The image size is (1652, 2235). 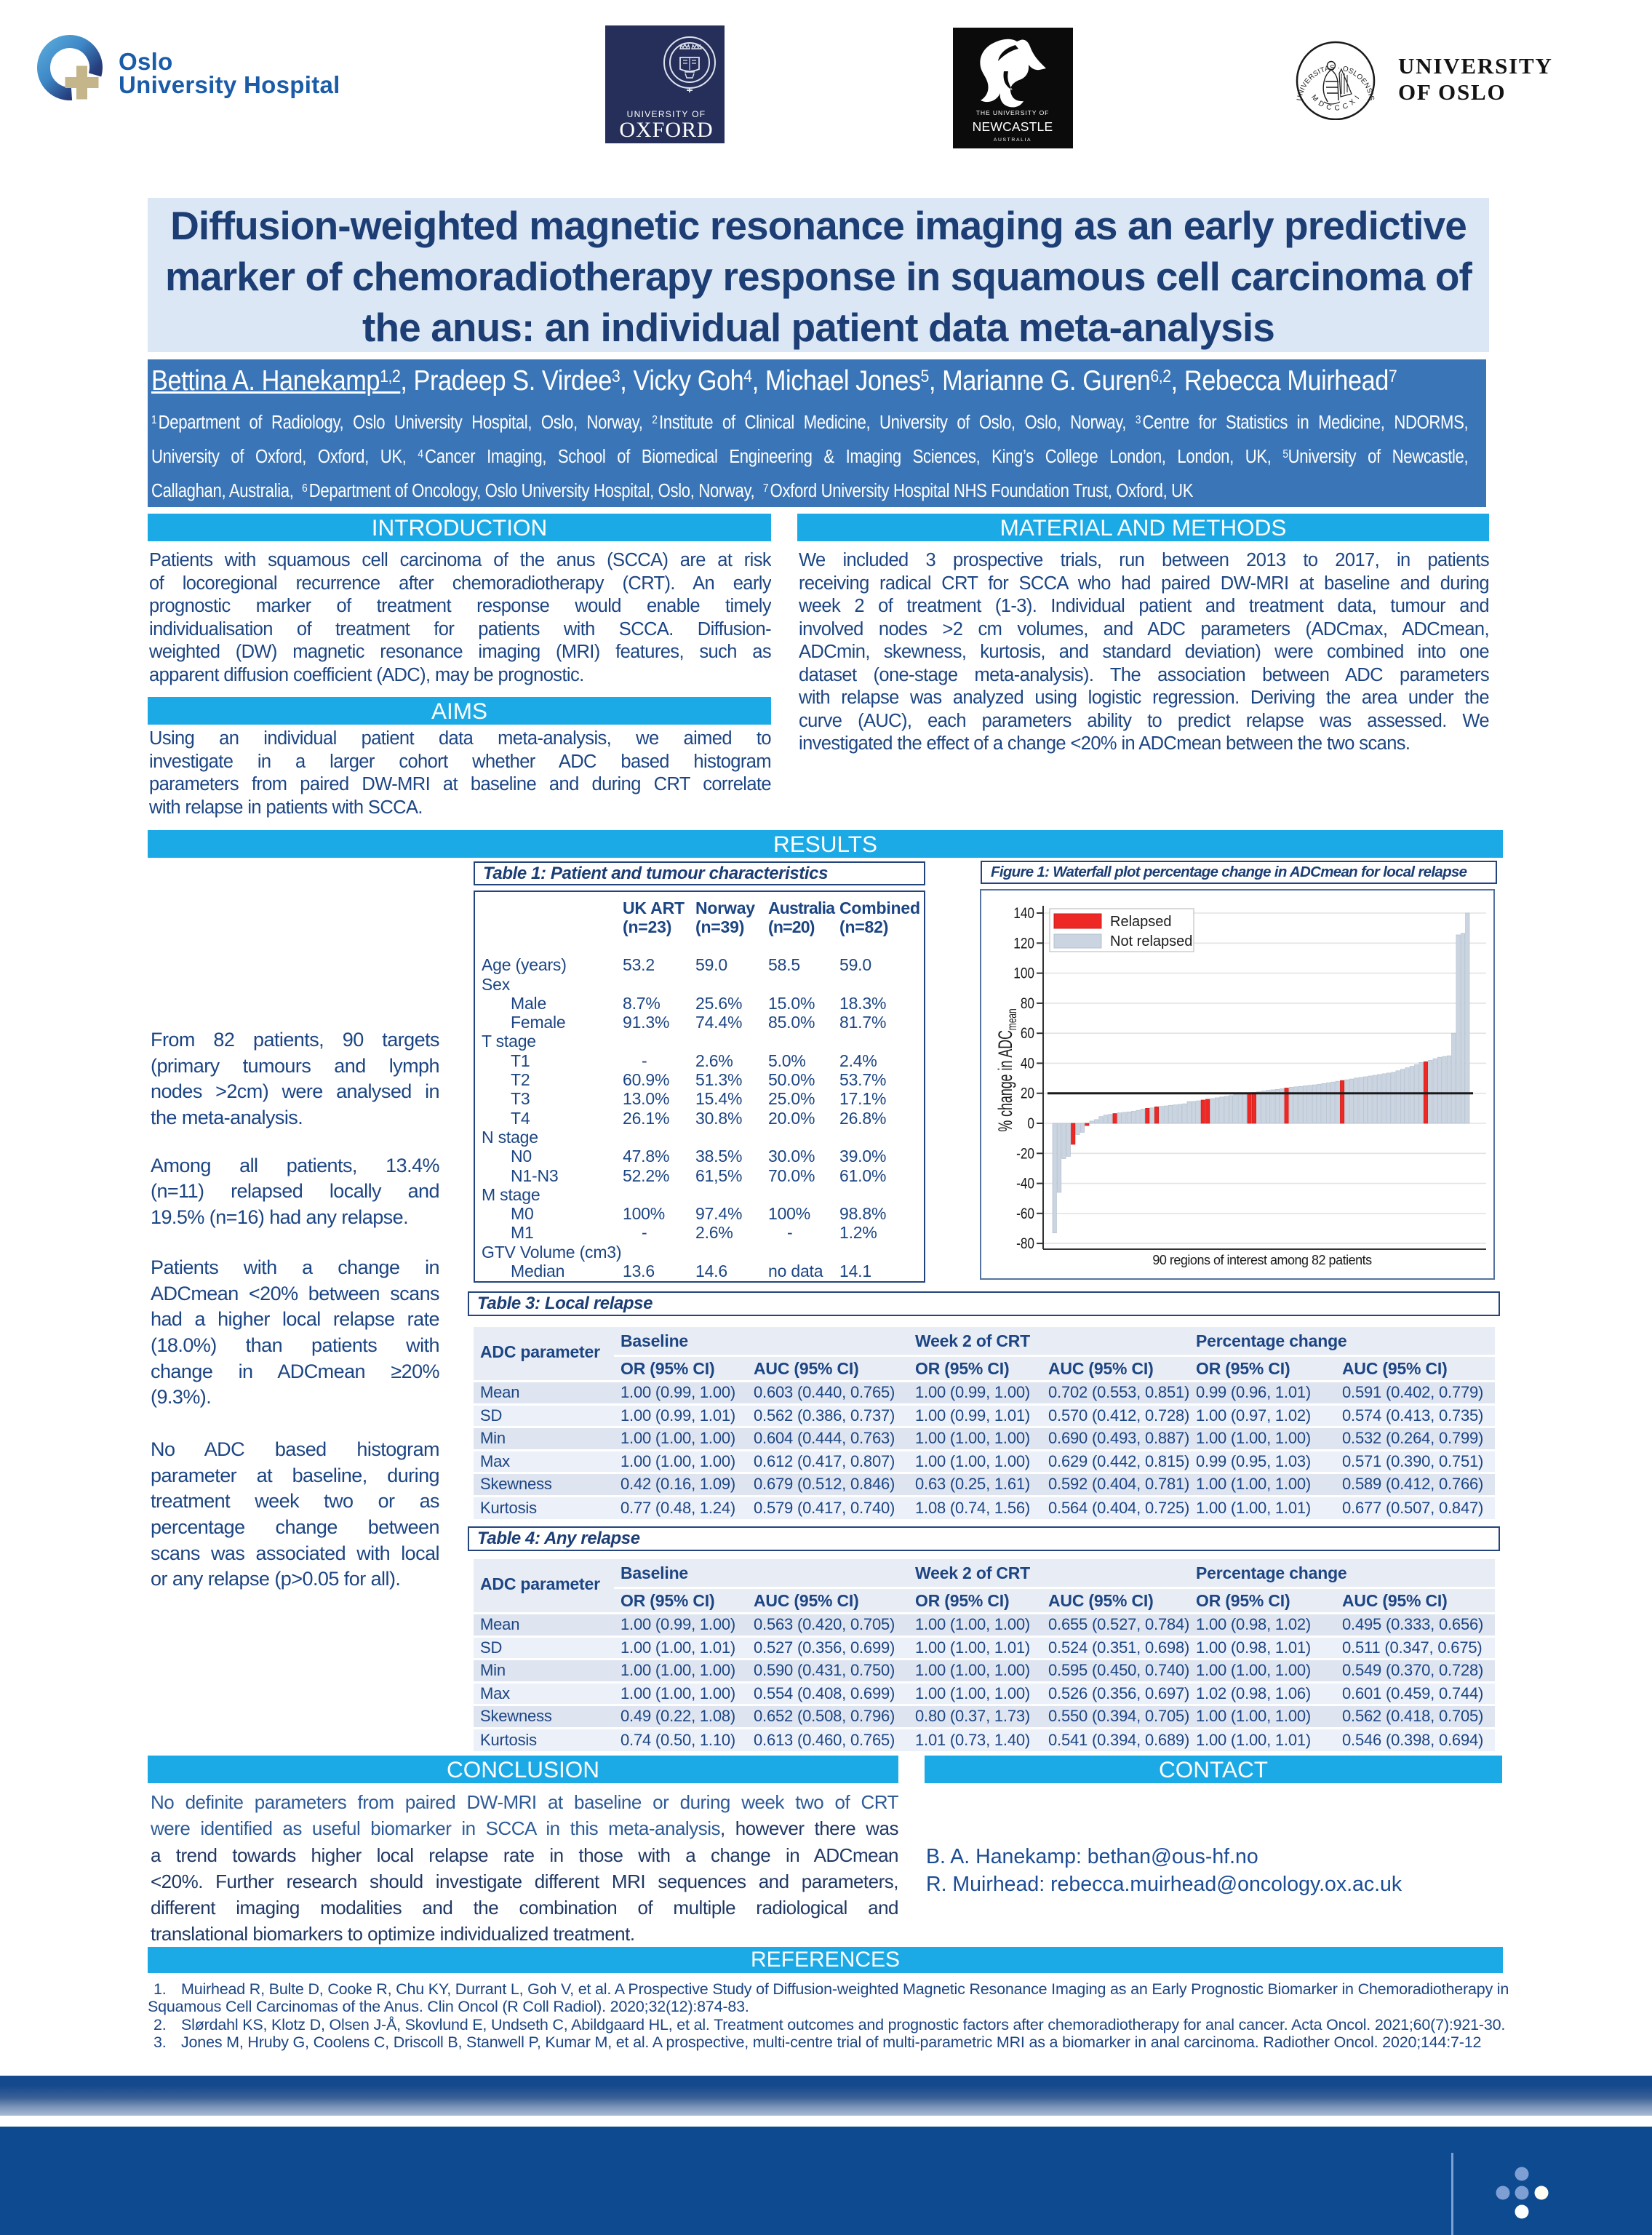 I want to click on svg-text: UNIVERSITY, so click(x=1475, y=66).